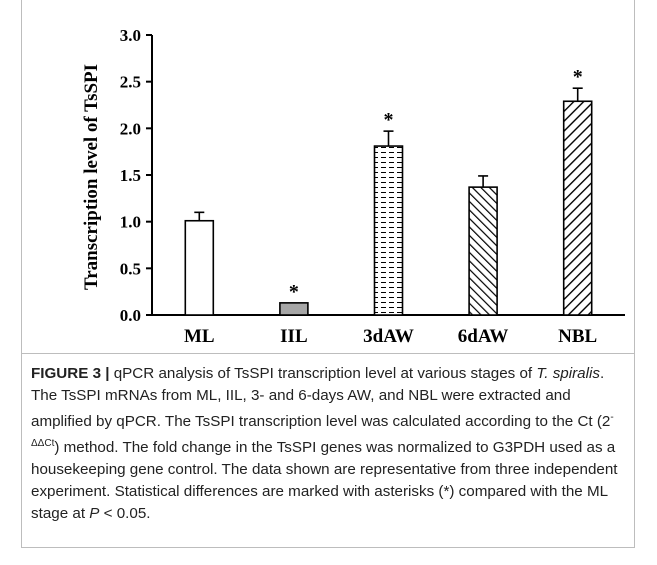 This screenshot has width=657, height=565. What do you see at coordinates (483, 336) in the screenshot?
I see `x-tick-label-6dAW: 6dAW` at bounding box center [483, 336].